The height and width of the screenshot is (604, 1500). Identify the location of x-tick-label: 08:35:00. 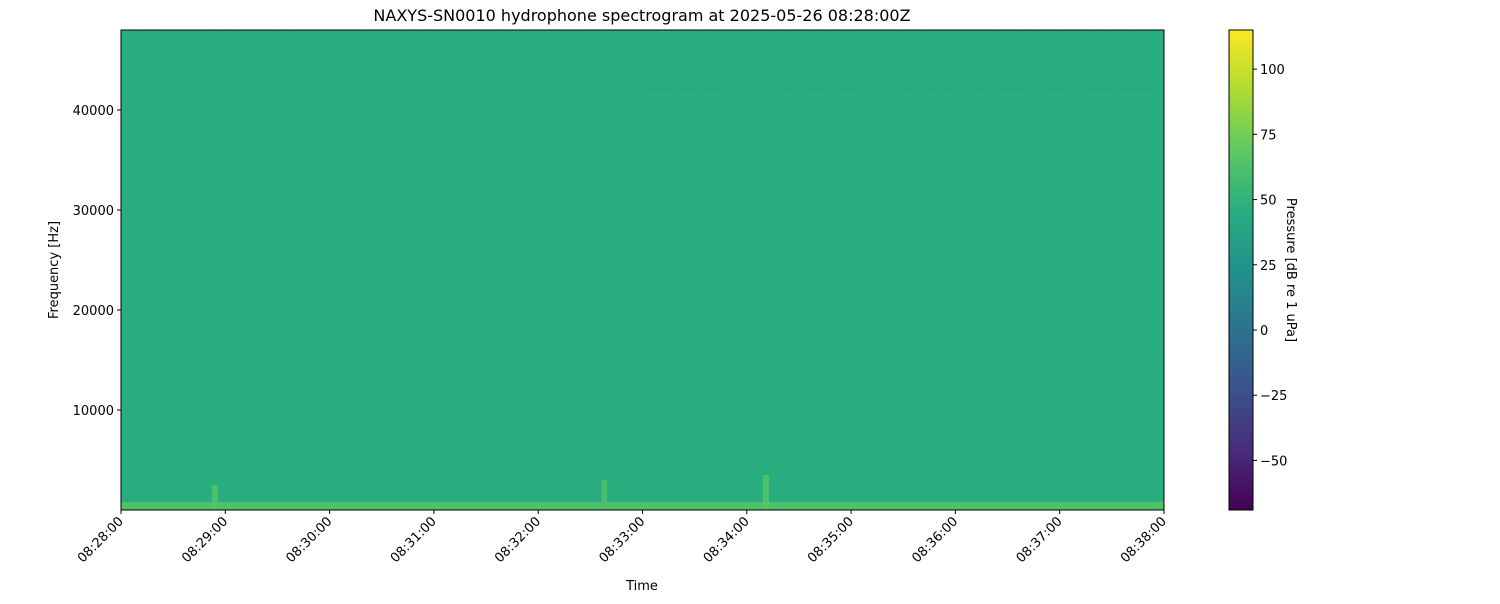
(831, 540).